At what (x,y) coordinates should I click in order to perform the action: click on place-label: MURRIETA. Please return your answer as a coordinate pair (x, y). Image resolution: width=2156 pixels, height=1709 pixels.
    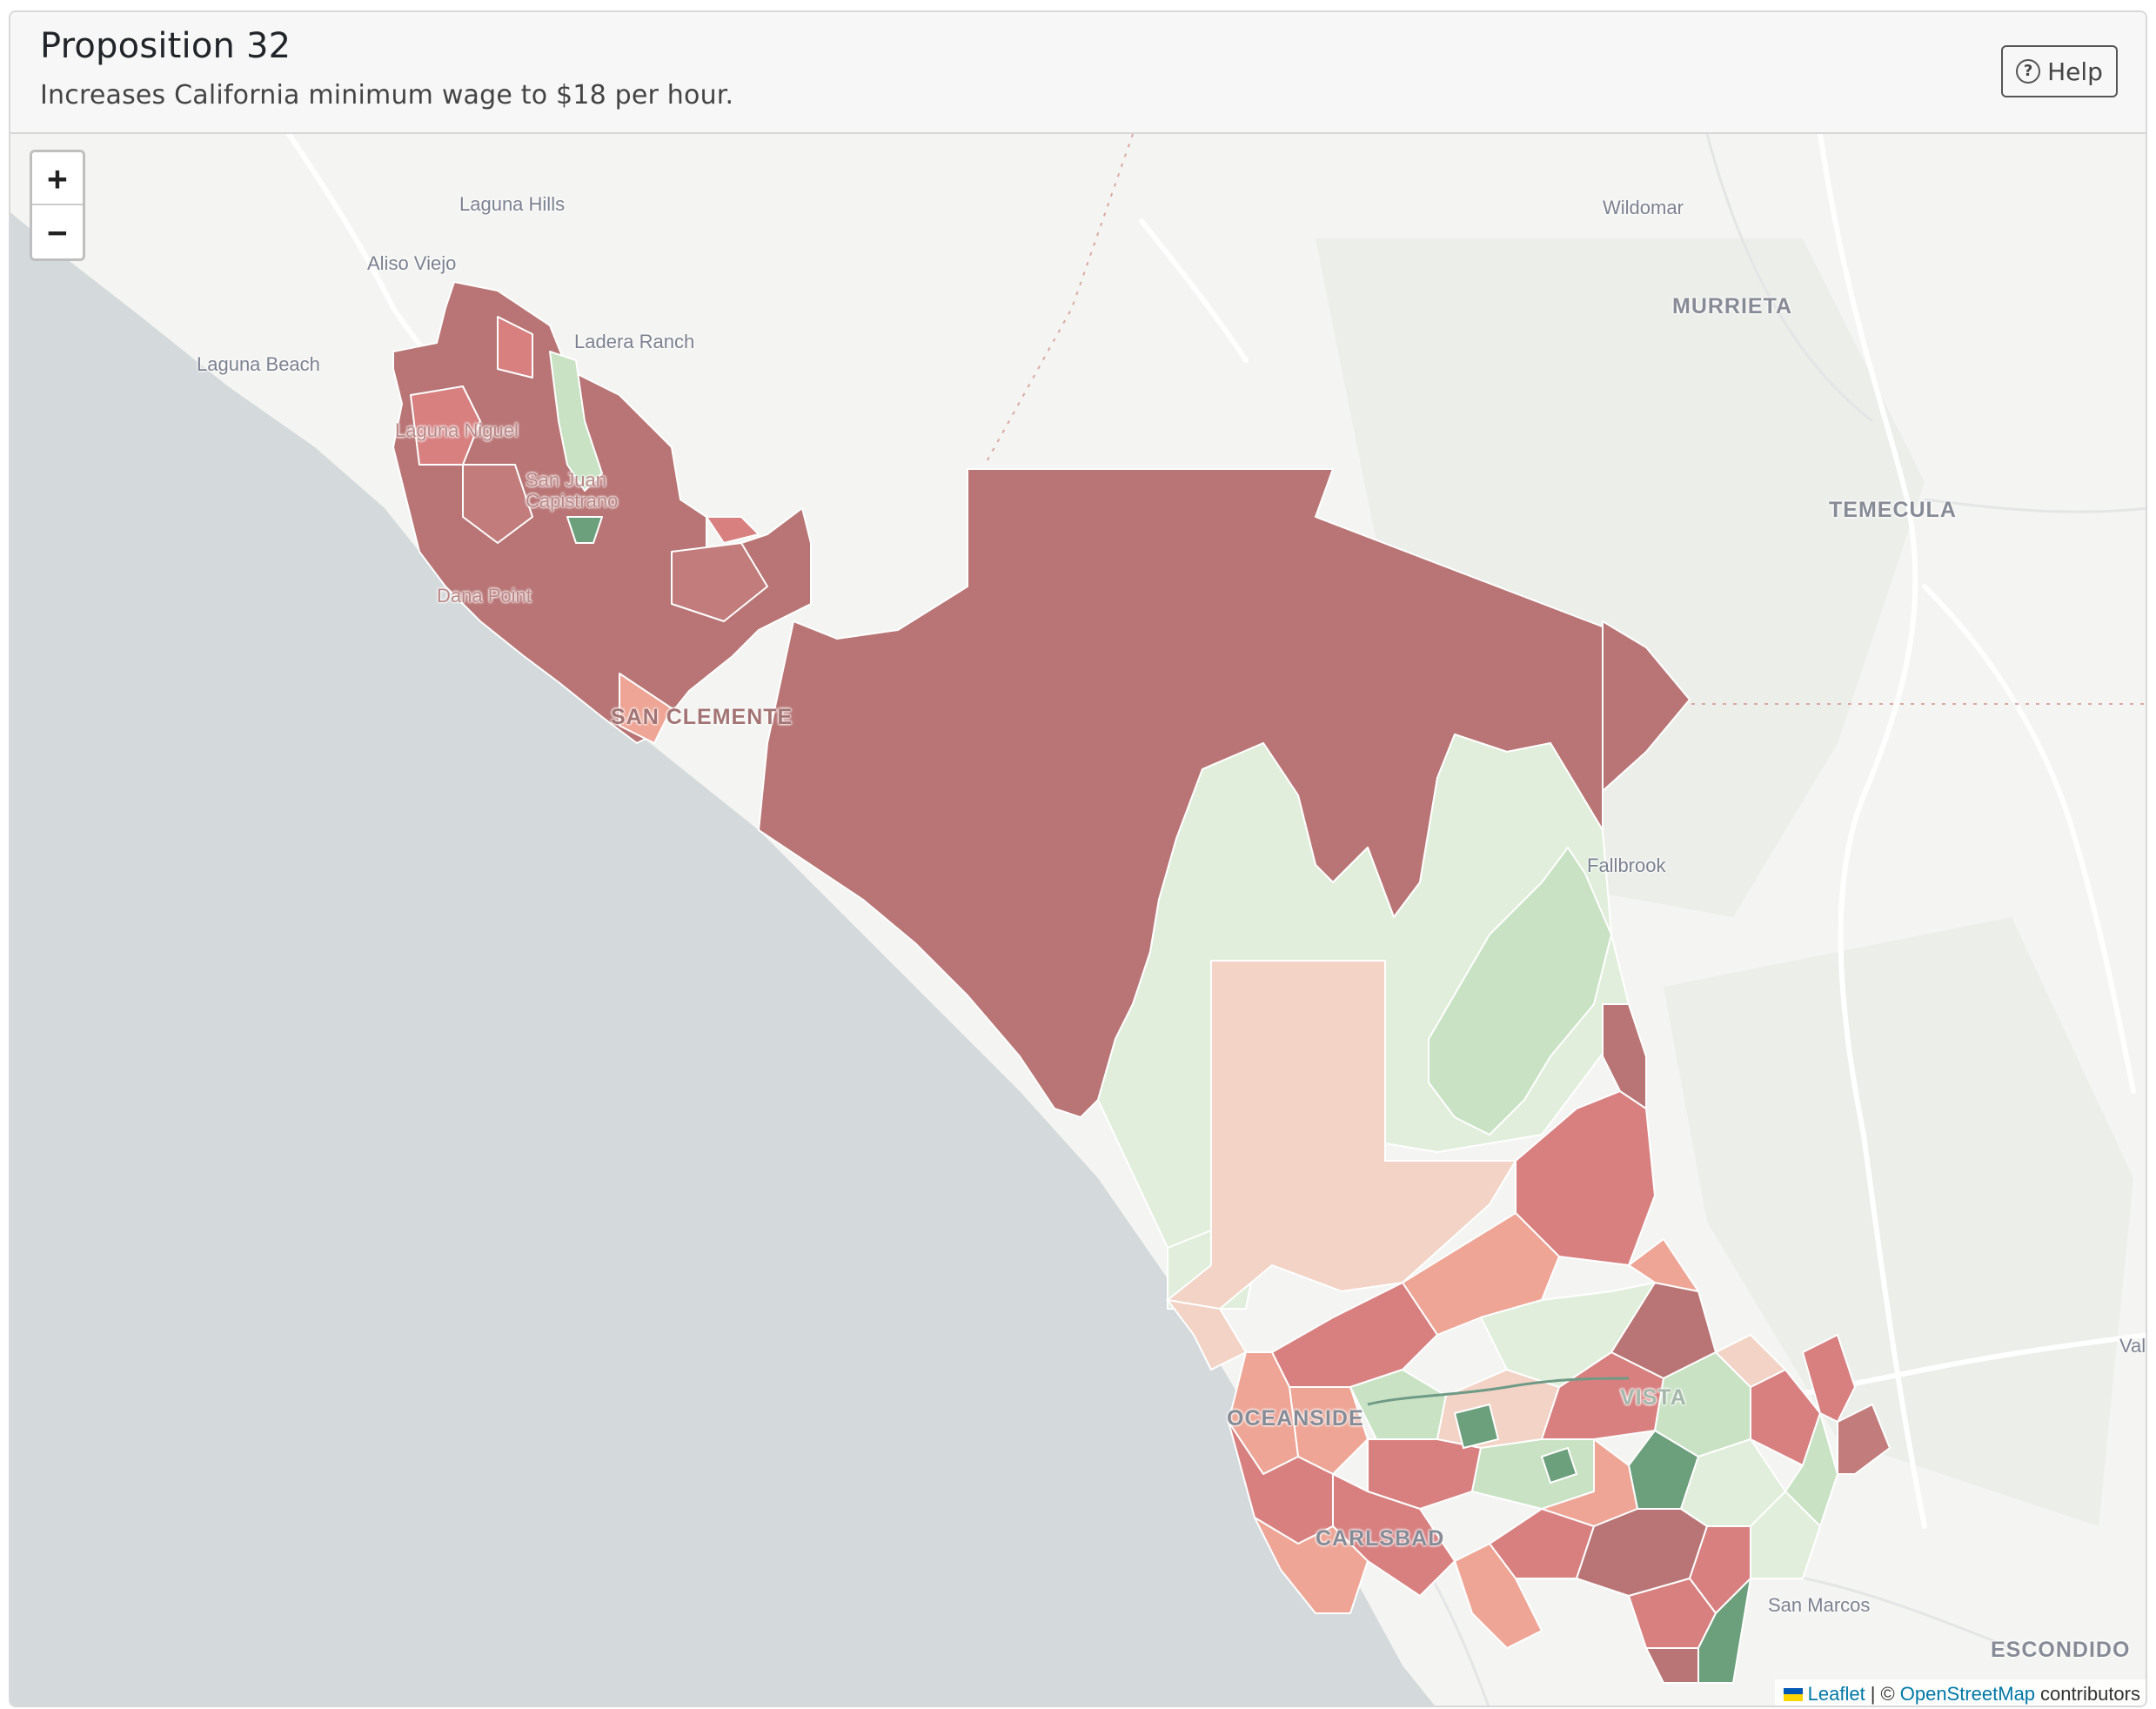
    Looking at the image, I should click on (1732, 306).